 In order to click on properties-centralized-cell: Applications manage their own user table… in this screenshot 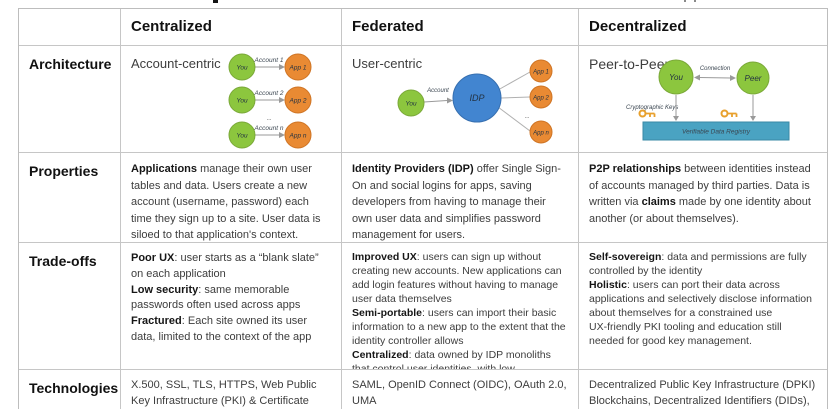, I will do `click(231, 198)`.